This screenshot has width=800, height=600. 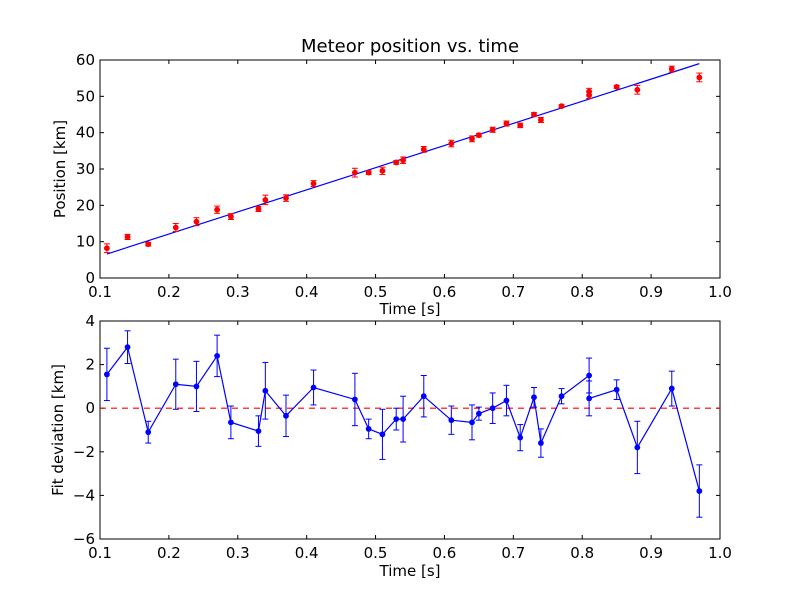 What do you see at coordinates (90, 365) in the screenshot?
I see `deviation-y-tick-label: 2` at bounding box center [90, 365].